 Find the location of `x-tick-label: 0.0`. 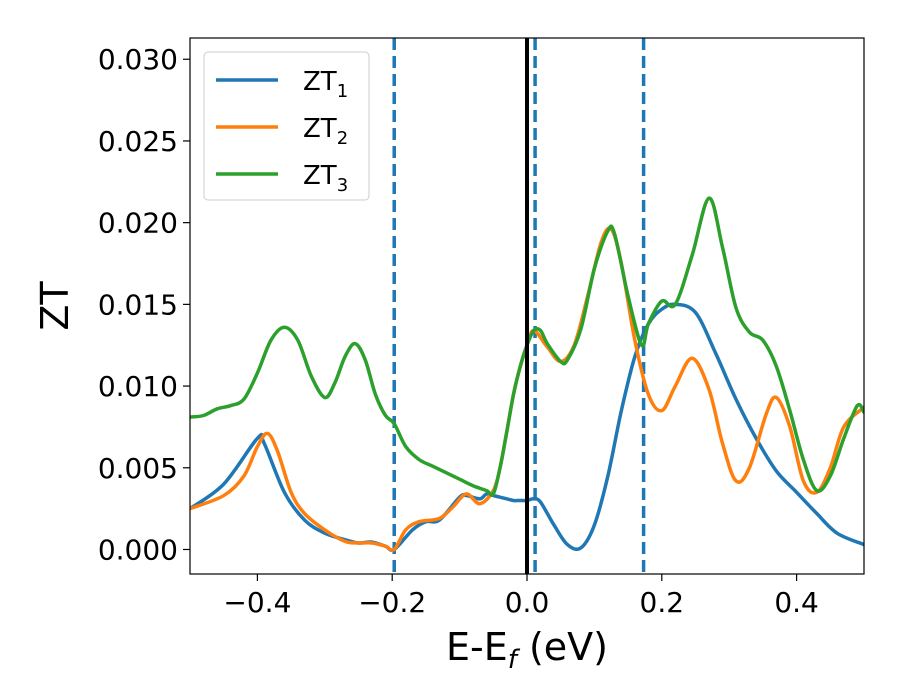

x-tick-label: 0.0 is located at coordinates (527, 602).